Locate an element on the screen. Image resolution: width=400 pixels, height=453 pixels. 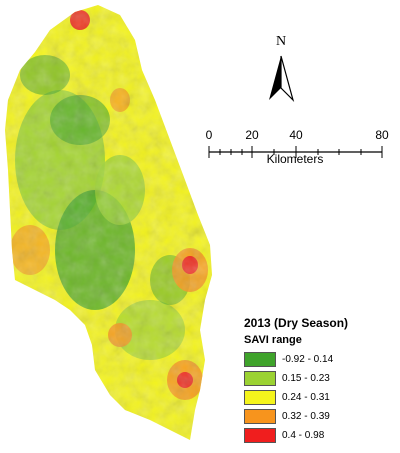
legend-label: 0.24 - 0.31 is located at coordinates (306, 397).